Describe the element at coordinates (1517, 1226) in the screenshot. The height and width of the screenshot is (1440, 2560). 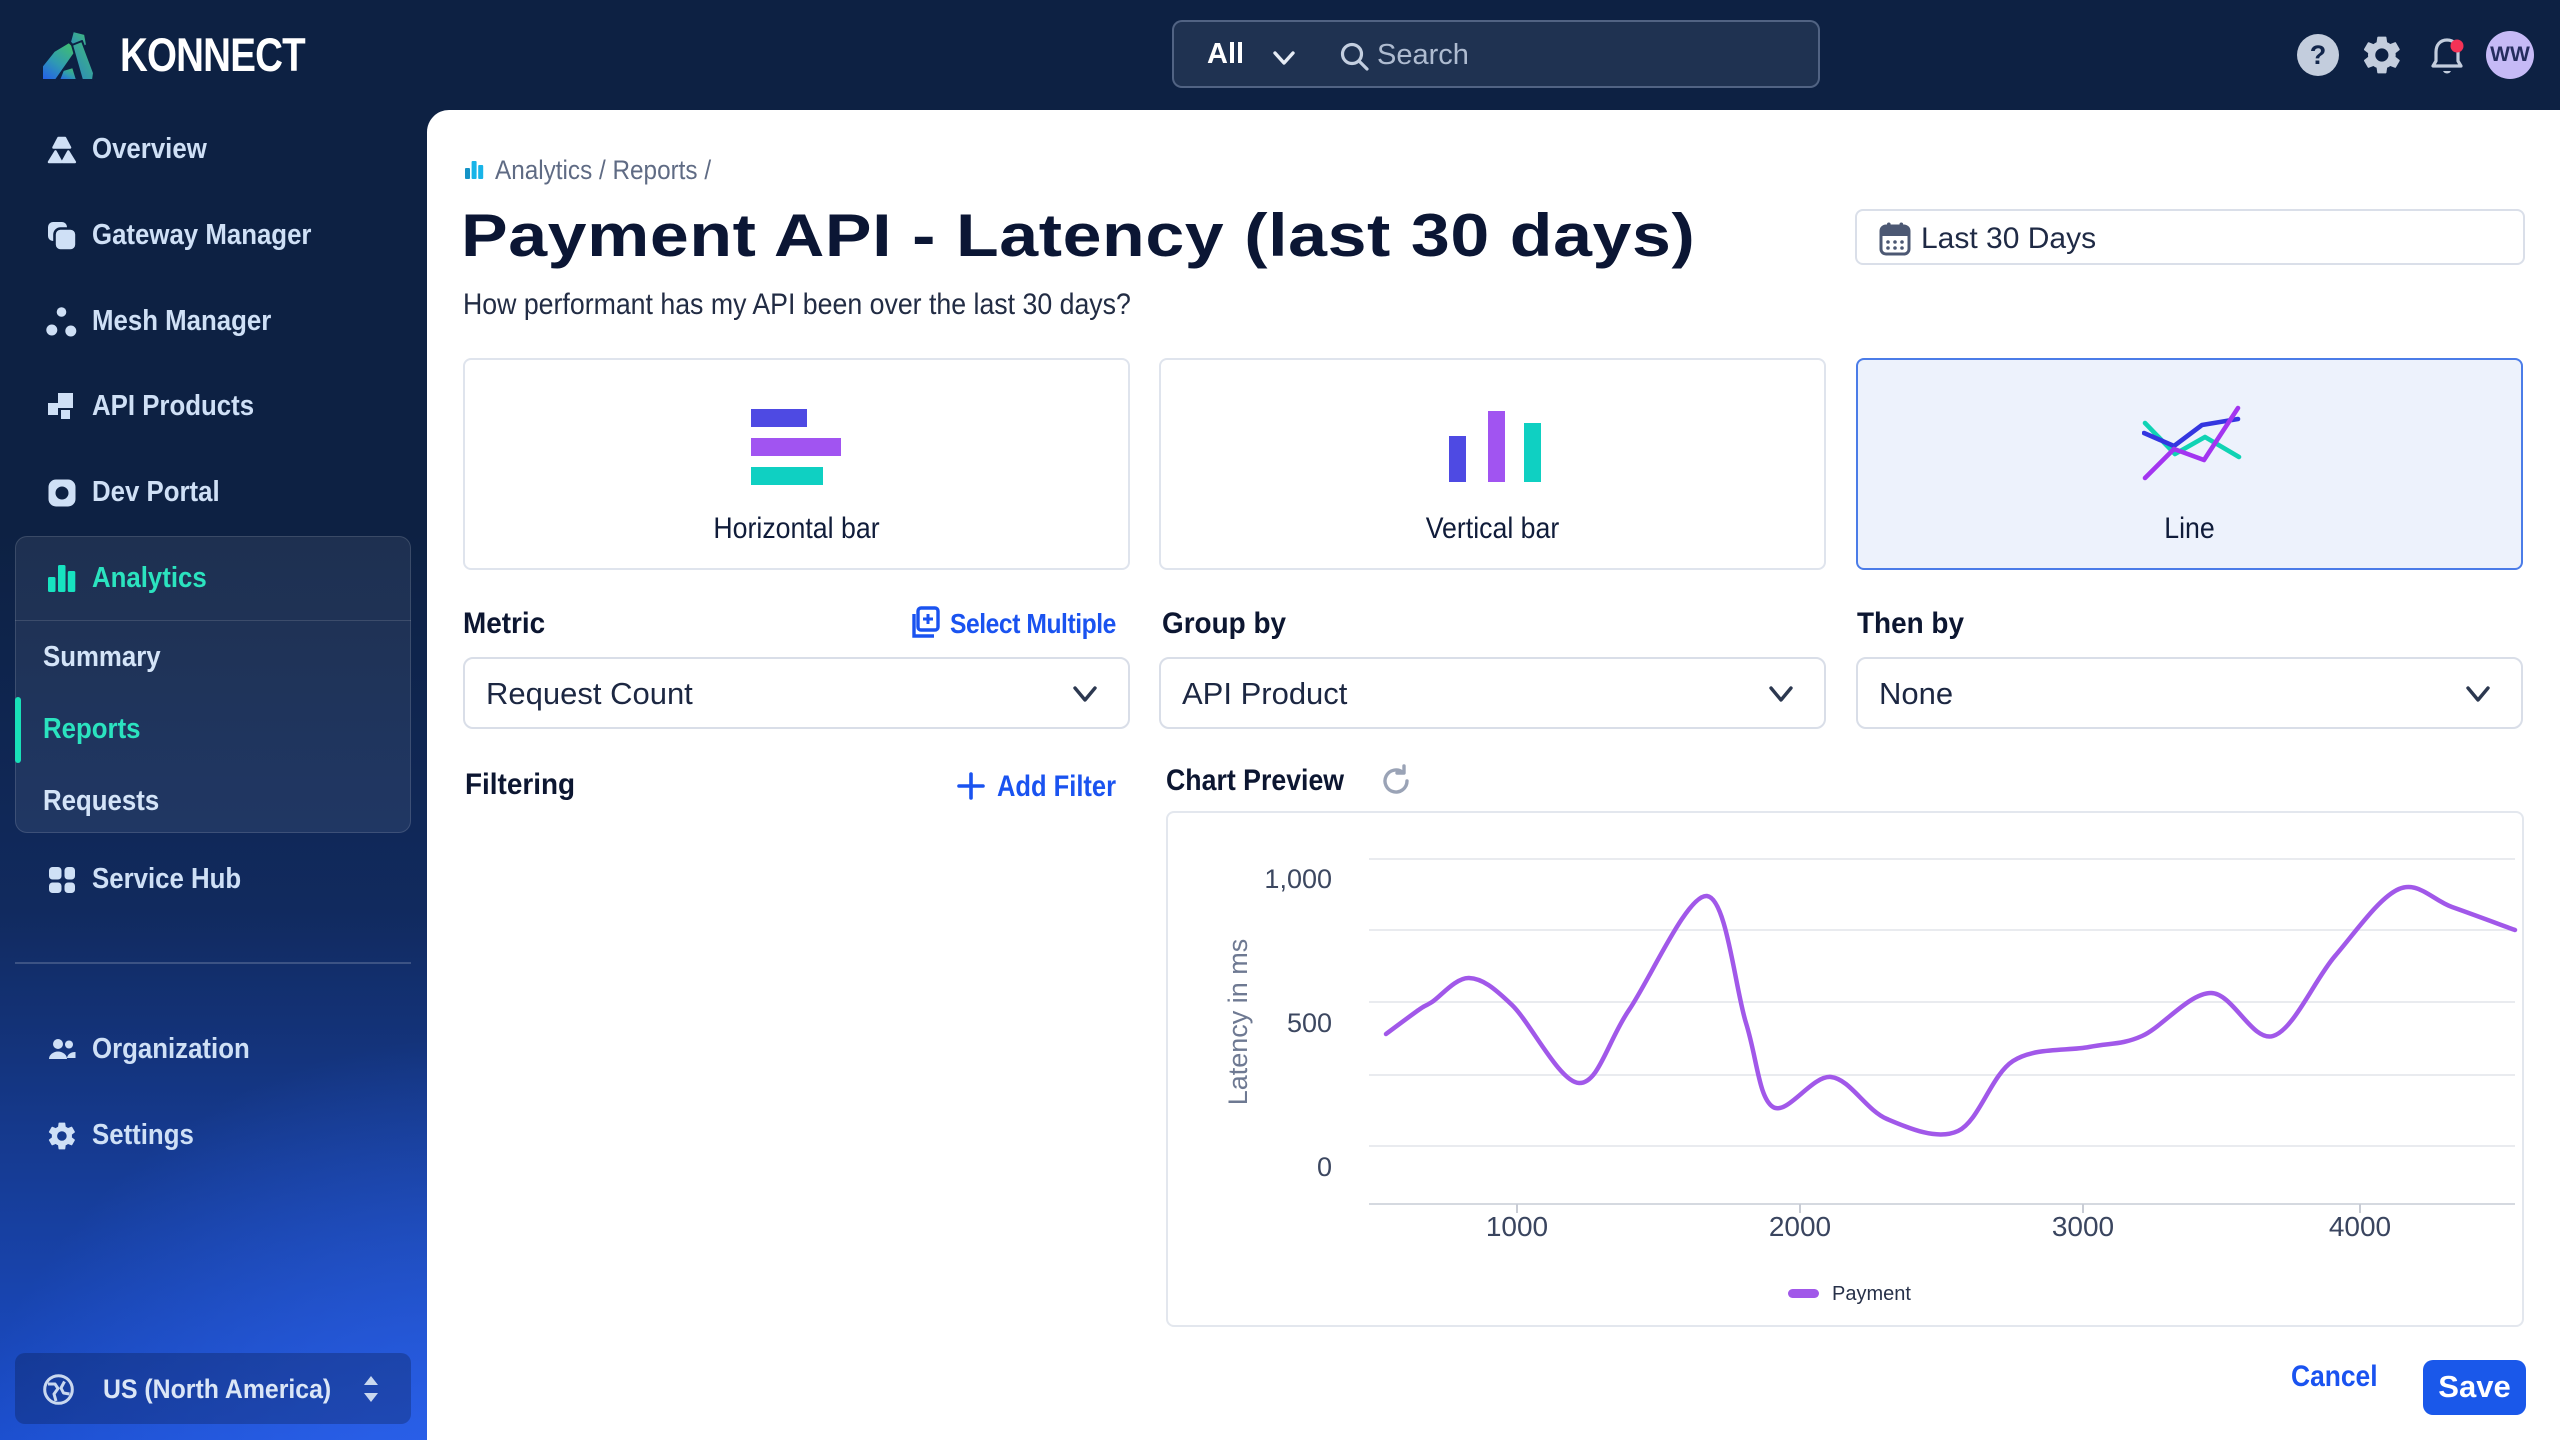
I see `svg-text: 1000` at that location.